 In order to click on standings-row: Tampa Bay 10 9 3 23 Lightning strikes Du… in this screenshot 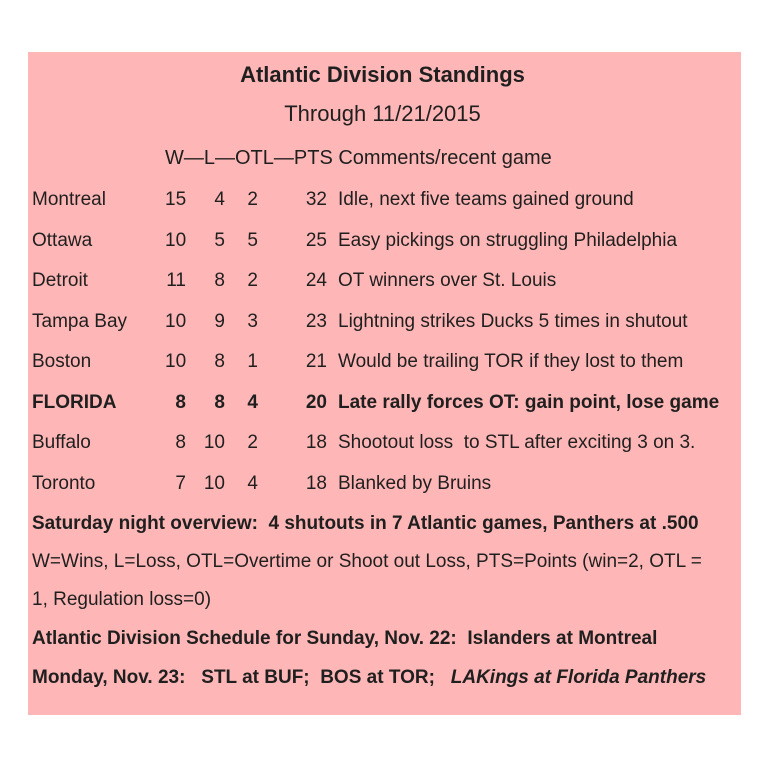, I will do `click(382, 322)`.